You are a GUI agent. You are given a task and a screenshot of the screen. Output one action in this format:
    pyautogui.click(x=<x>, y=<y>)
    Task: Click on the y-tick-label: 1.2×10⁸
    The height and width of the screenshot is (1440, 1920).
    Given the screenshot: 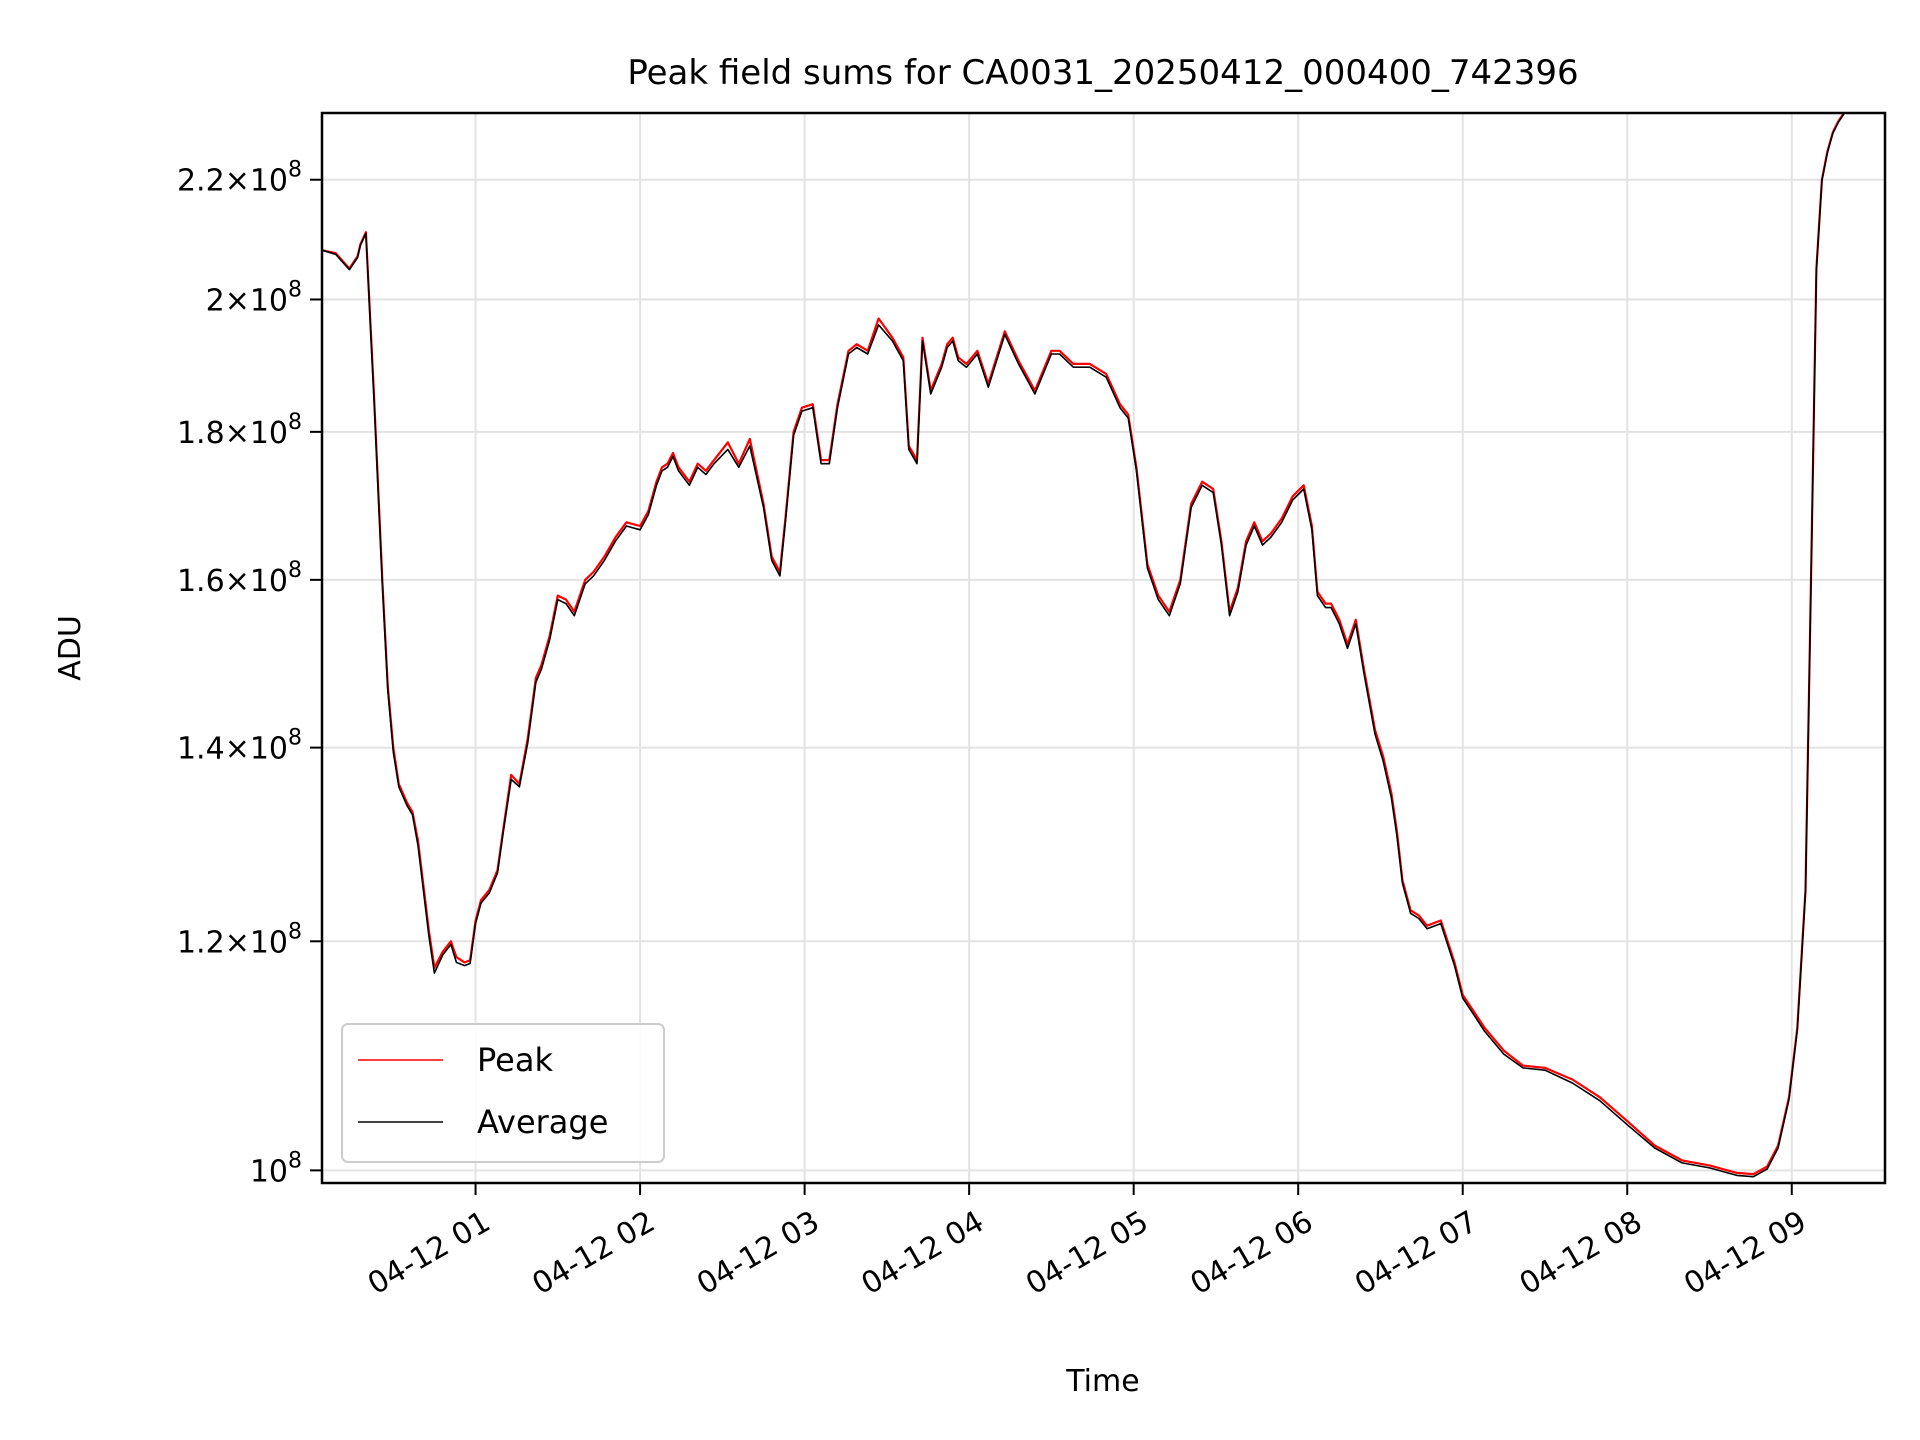 What is the action you would take?
    pyautogui.click(x=239, y=939)
    